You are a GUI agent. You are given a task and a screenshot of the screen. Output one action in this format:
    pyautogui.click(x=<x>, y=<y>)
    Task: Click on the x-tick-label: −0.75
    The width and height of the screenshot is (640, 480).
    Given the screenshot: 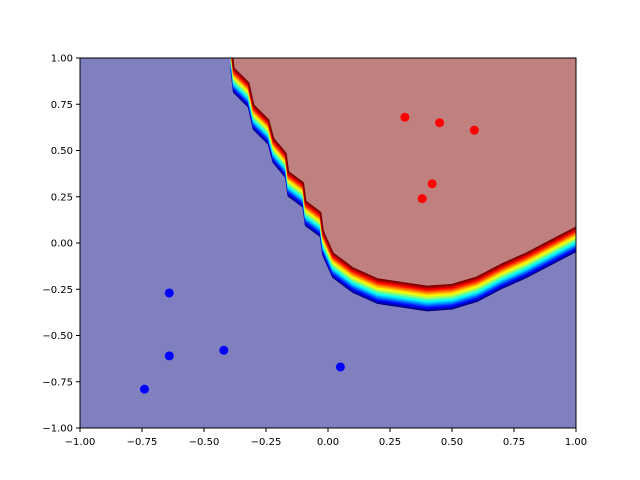 What is the action you would take?
    pyautogui.click(x=142, y=442)
    